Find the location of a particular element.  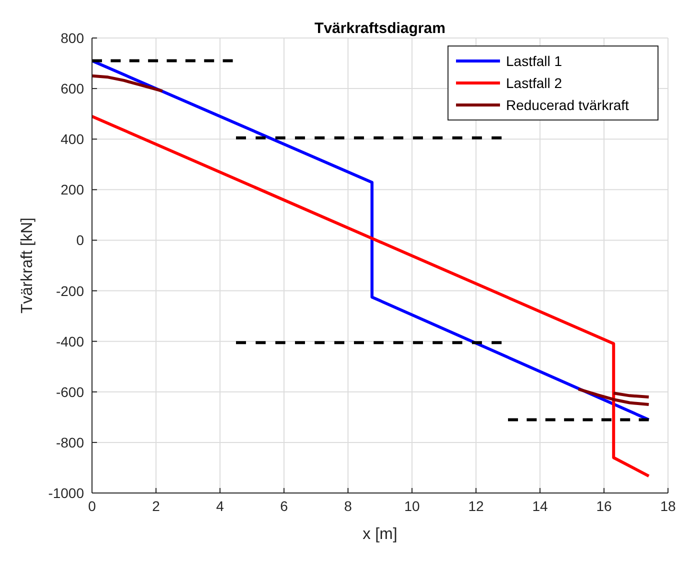

x-tick-label: 4 is located at coordinates (220, 506).